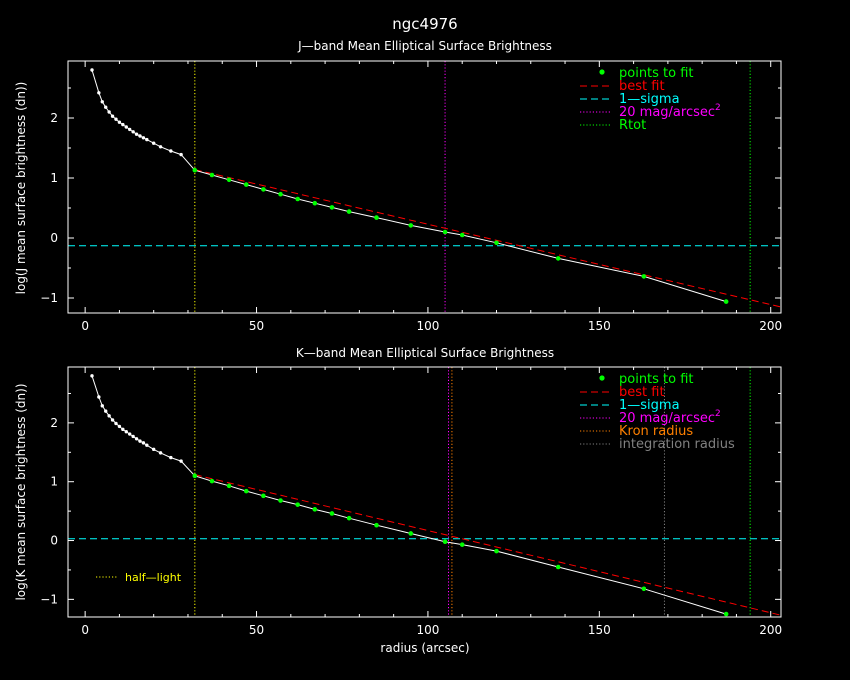 This screenshot has height=680, width=850. What do you see at coordinates (256, 630) in the screenshot?
I see `k-xtick-label: 50` at bounding box center [256, 630].